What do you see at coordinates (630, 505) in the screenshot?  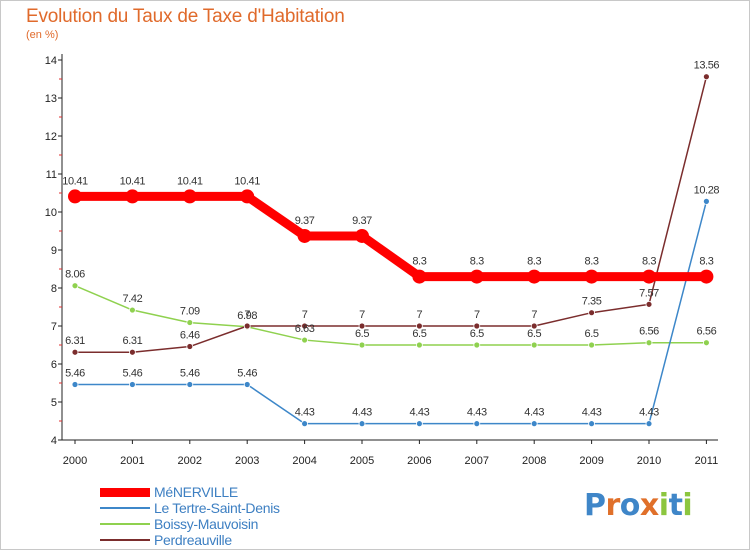 I see `logo-letter: o` at bounding box center [630, 505].